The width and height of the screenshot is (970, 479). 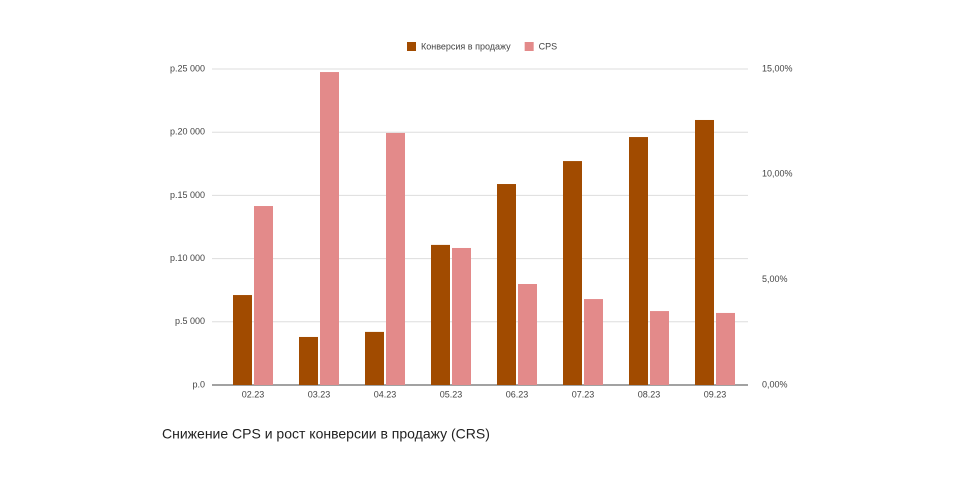 I want to click on x-tick-label: 06.23, so click(x=517, y=394).